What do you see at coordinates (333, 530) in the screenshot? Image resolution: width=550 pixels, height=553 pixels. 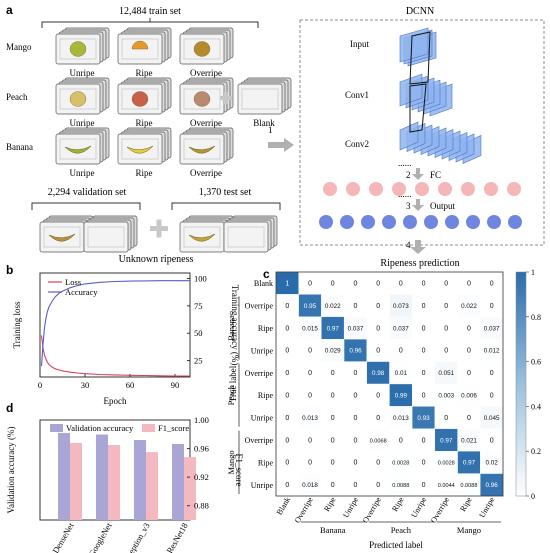 I see `col-group-label: Banana` at bounding box center [333, 530].